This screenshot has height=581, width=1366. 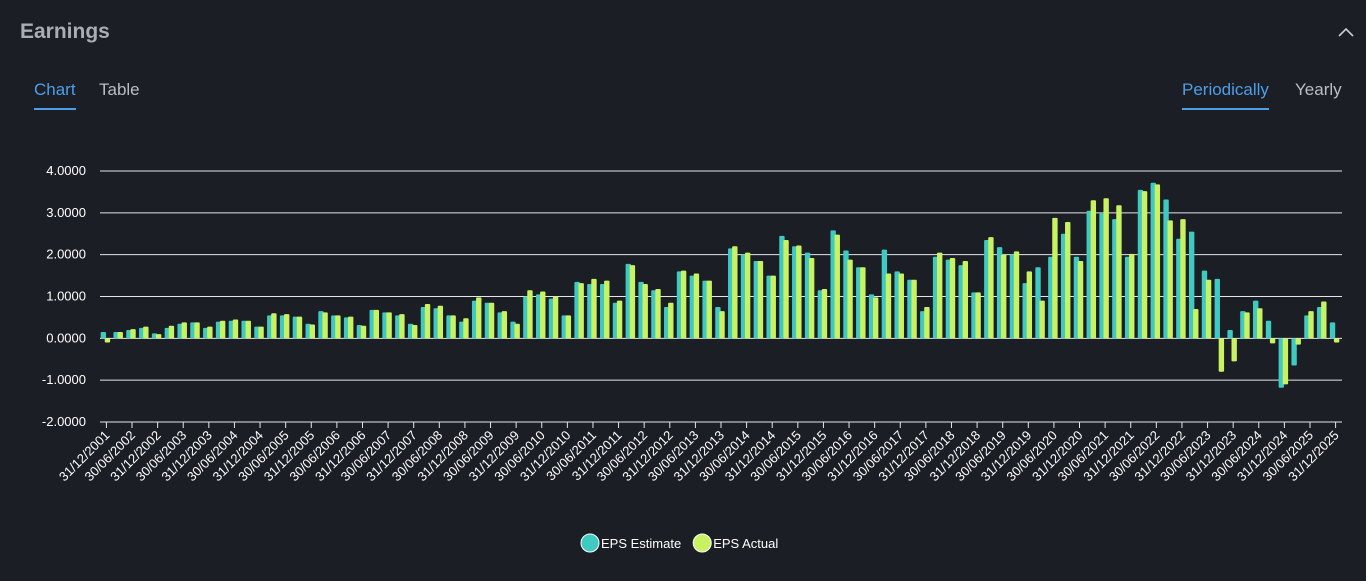 What do you see at coordinates (263, 456) in the screenshot?
I see `x-tick-label: 30/06/2005` at bounding box center [263, 456].